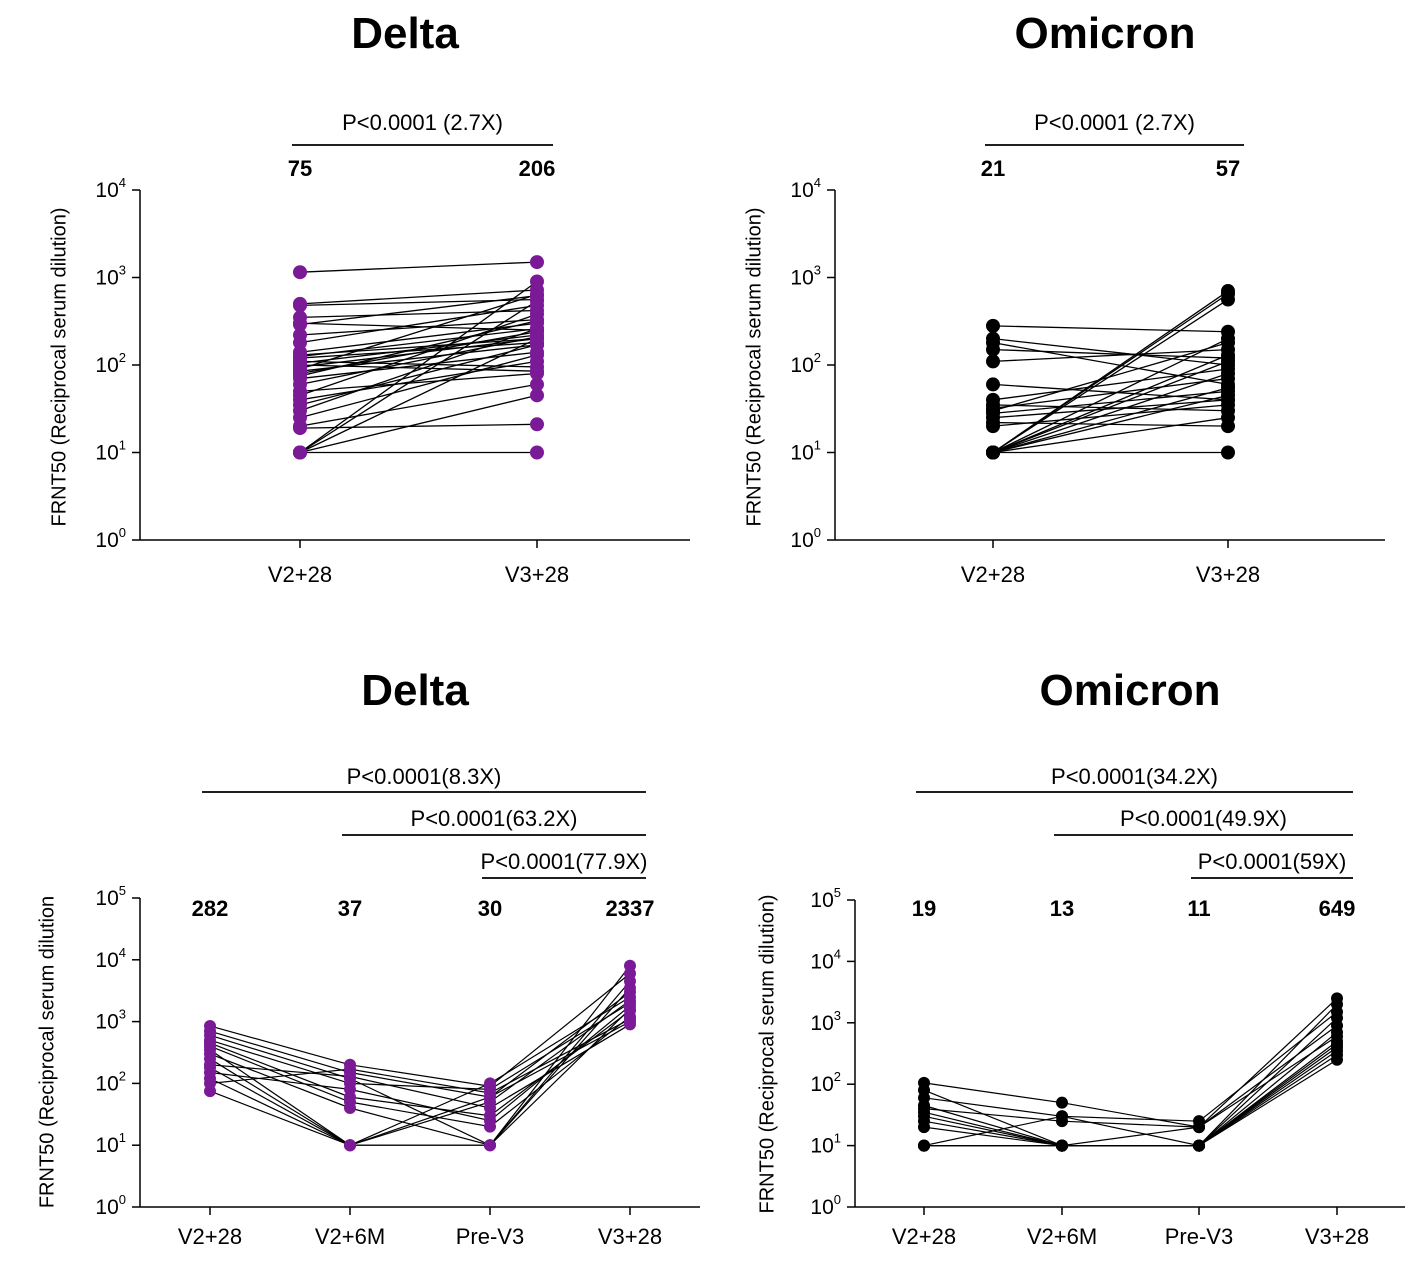 The width and height of the screenshot is (1409, 1261). I want to click on comparison-label: P<0.0001(49.9X), so click(1203, 818).